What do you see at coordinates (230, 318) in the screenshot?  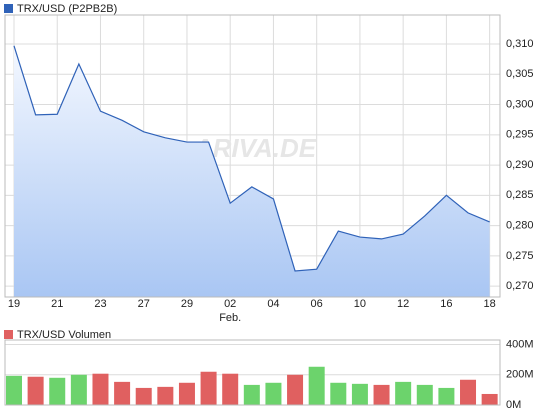 I see `x-annotation: Feb.` at bounding box center [230, 318].